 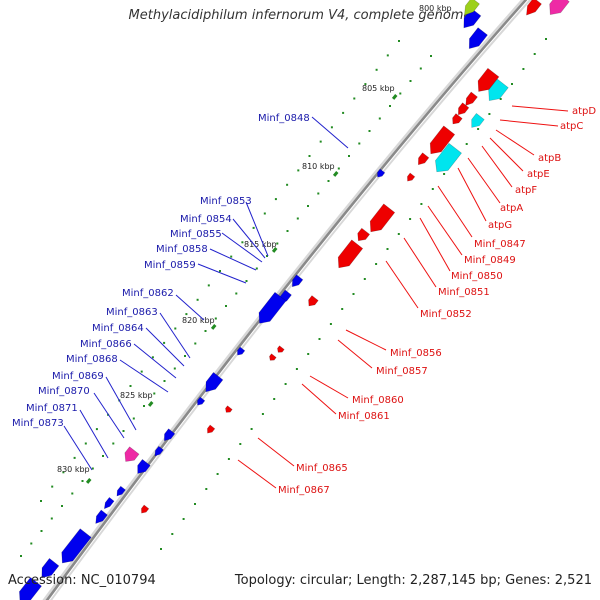 I want to click on gene-label-Minf_0867: Minf_0867, so click(x=304, y=490).